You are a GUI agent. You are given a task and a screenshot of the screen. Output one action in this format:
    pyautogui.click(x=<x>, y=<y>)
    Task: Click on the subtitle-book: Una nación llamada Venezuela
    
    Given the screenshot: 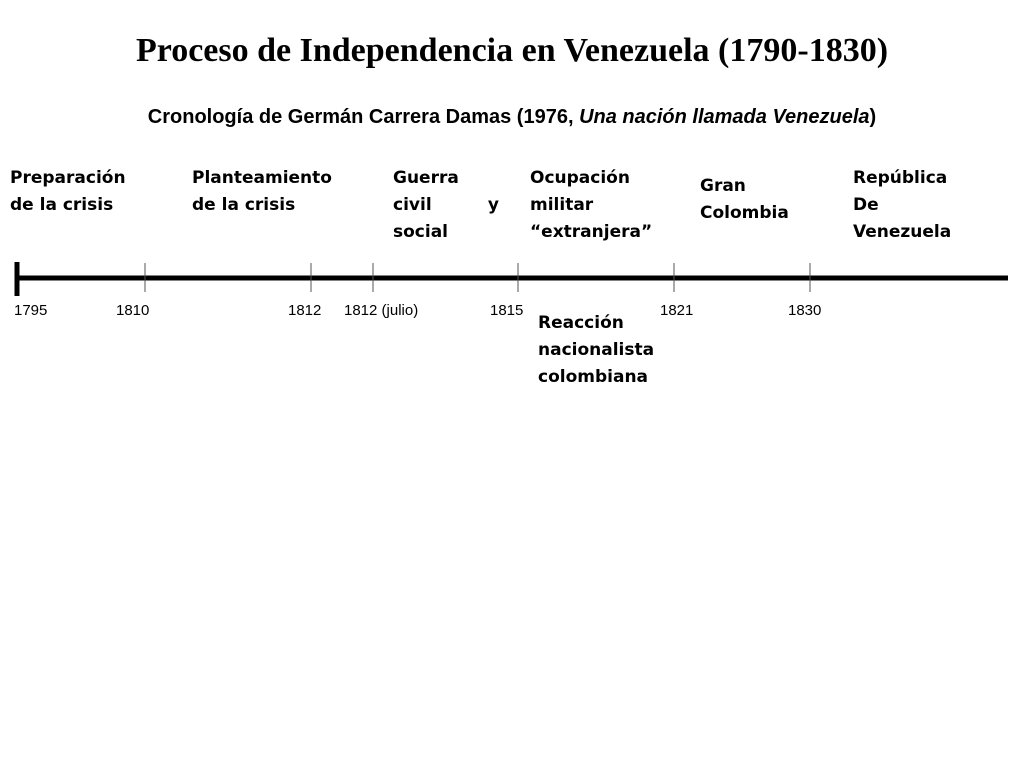 What is the action you would take?
    pyautogui.click(x=724, y=117)
    